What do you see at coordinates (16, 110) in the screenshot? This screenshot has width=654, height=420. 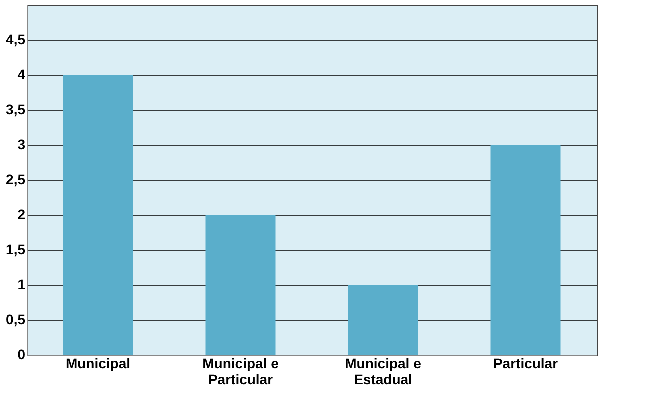 I see `y-tick-label: 3,5` at bounding box center [16, 110].